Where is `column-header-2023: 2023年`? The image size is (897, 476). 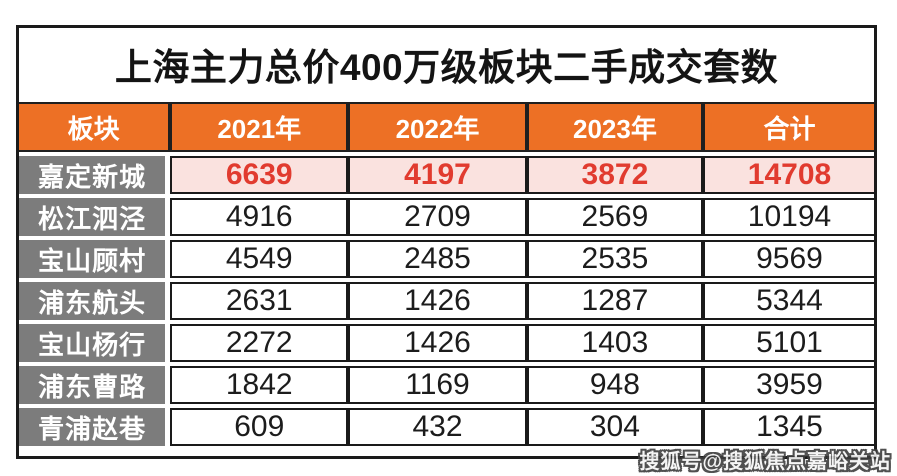
column-header-2023: 2023年 is located at coordinates (614, 127).